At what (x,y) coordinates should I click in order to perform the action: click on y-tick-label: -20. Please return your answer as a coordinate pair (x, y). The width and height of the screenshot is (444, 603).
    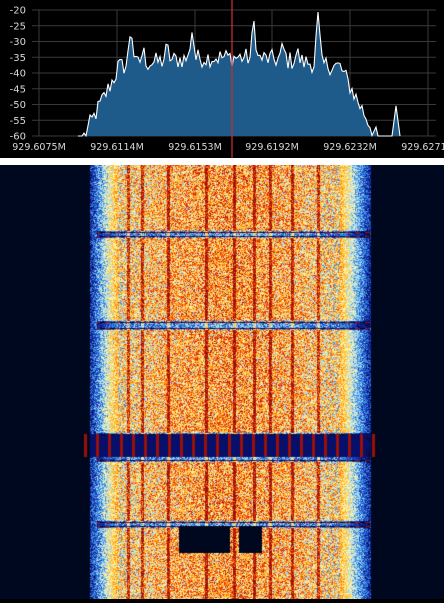
    Looking at the image, I should click on (18, 11).